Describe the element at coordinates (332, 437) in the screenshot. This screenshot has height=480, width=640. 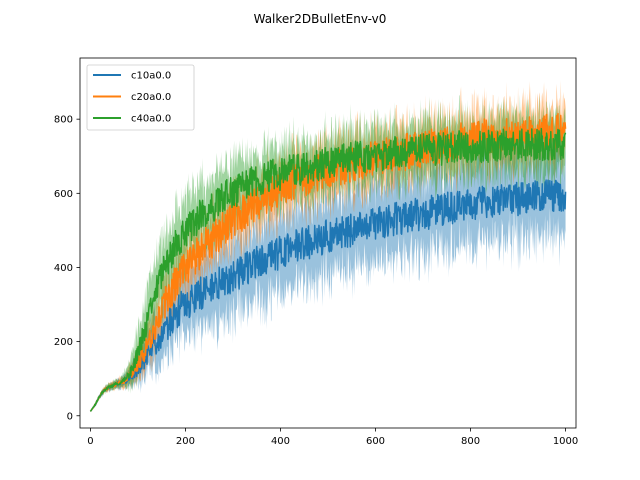
I see `x-axis: 0 200 400 600 800 1000` at that location.